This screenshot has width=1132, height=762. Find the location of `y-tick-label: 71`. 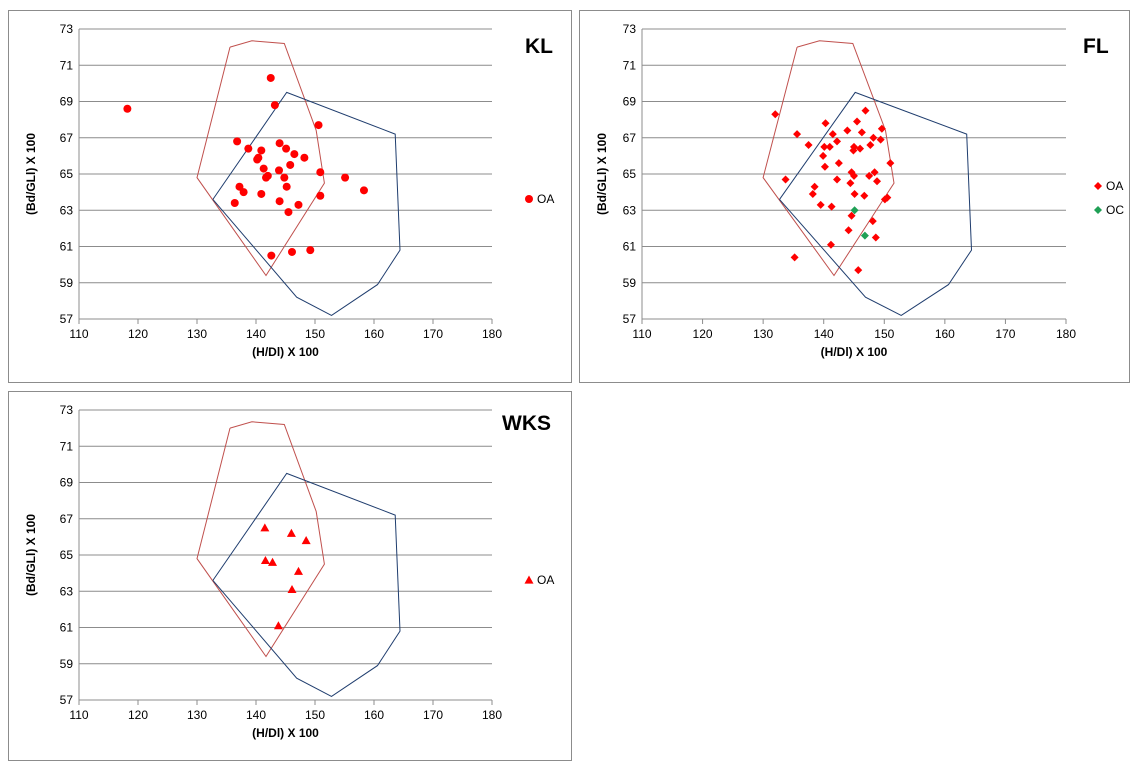

y-tick-label: 71 is located at coordinates (630, 65).